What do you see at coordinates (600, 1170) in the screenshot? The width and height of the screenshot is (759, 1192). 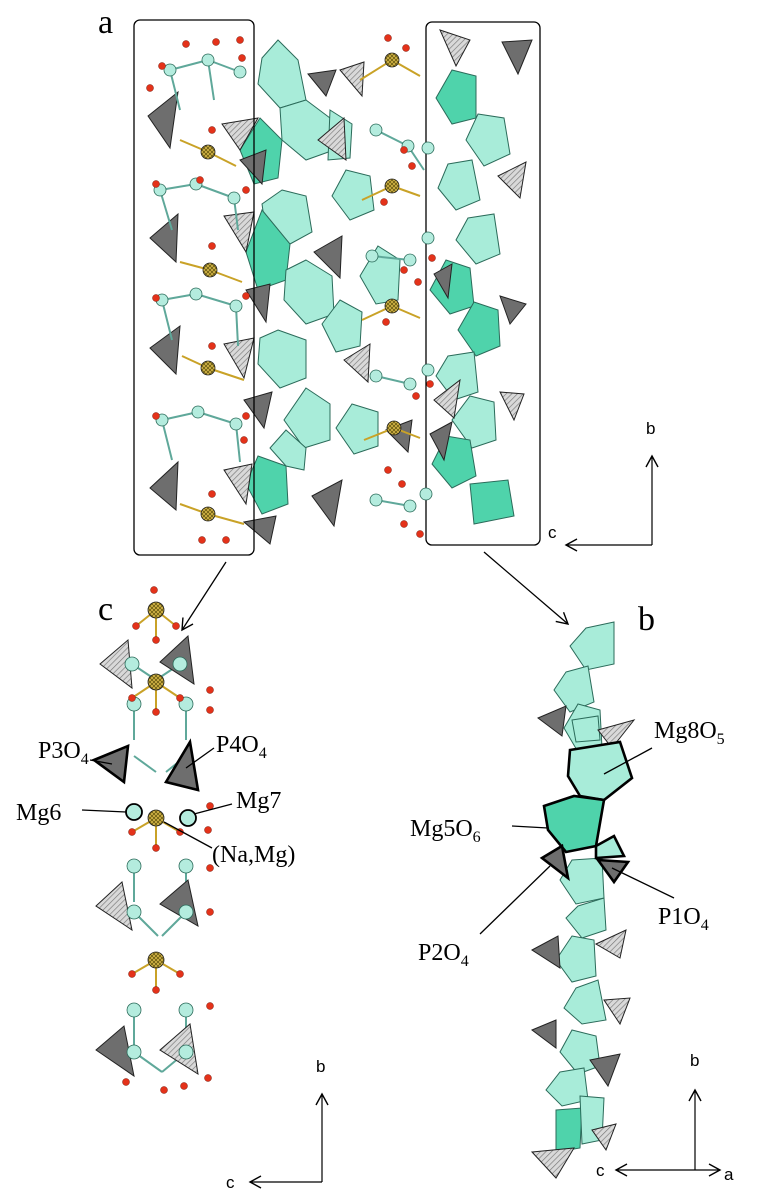 I see `panel-b-axis-c: c` at bounding box center [600, 1170].